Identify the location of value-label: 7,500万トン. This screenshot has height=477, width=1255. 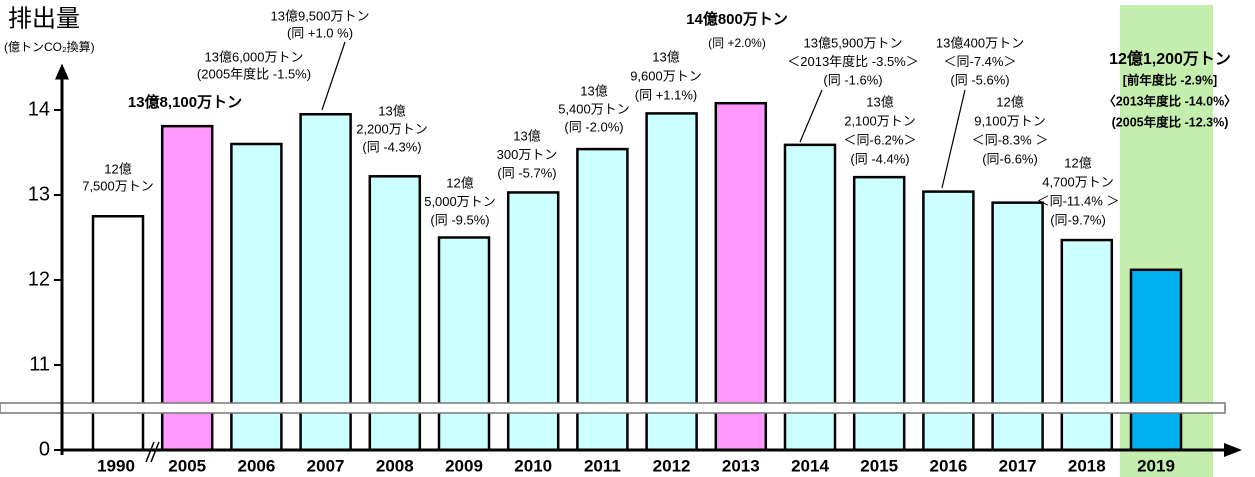
(118, 185).